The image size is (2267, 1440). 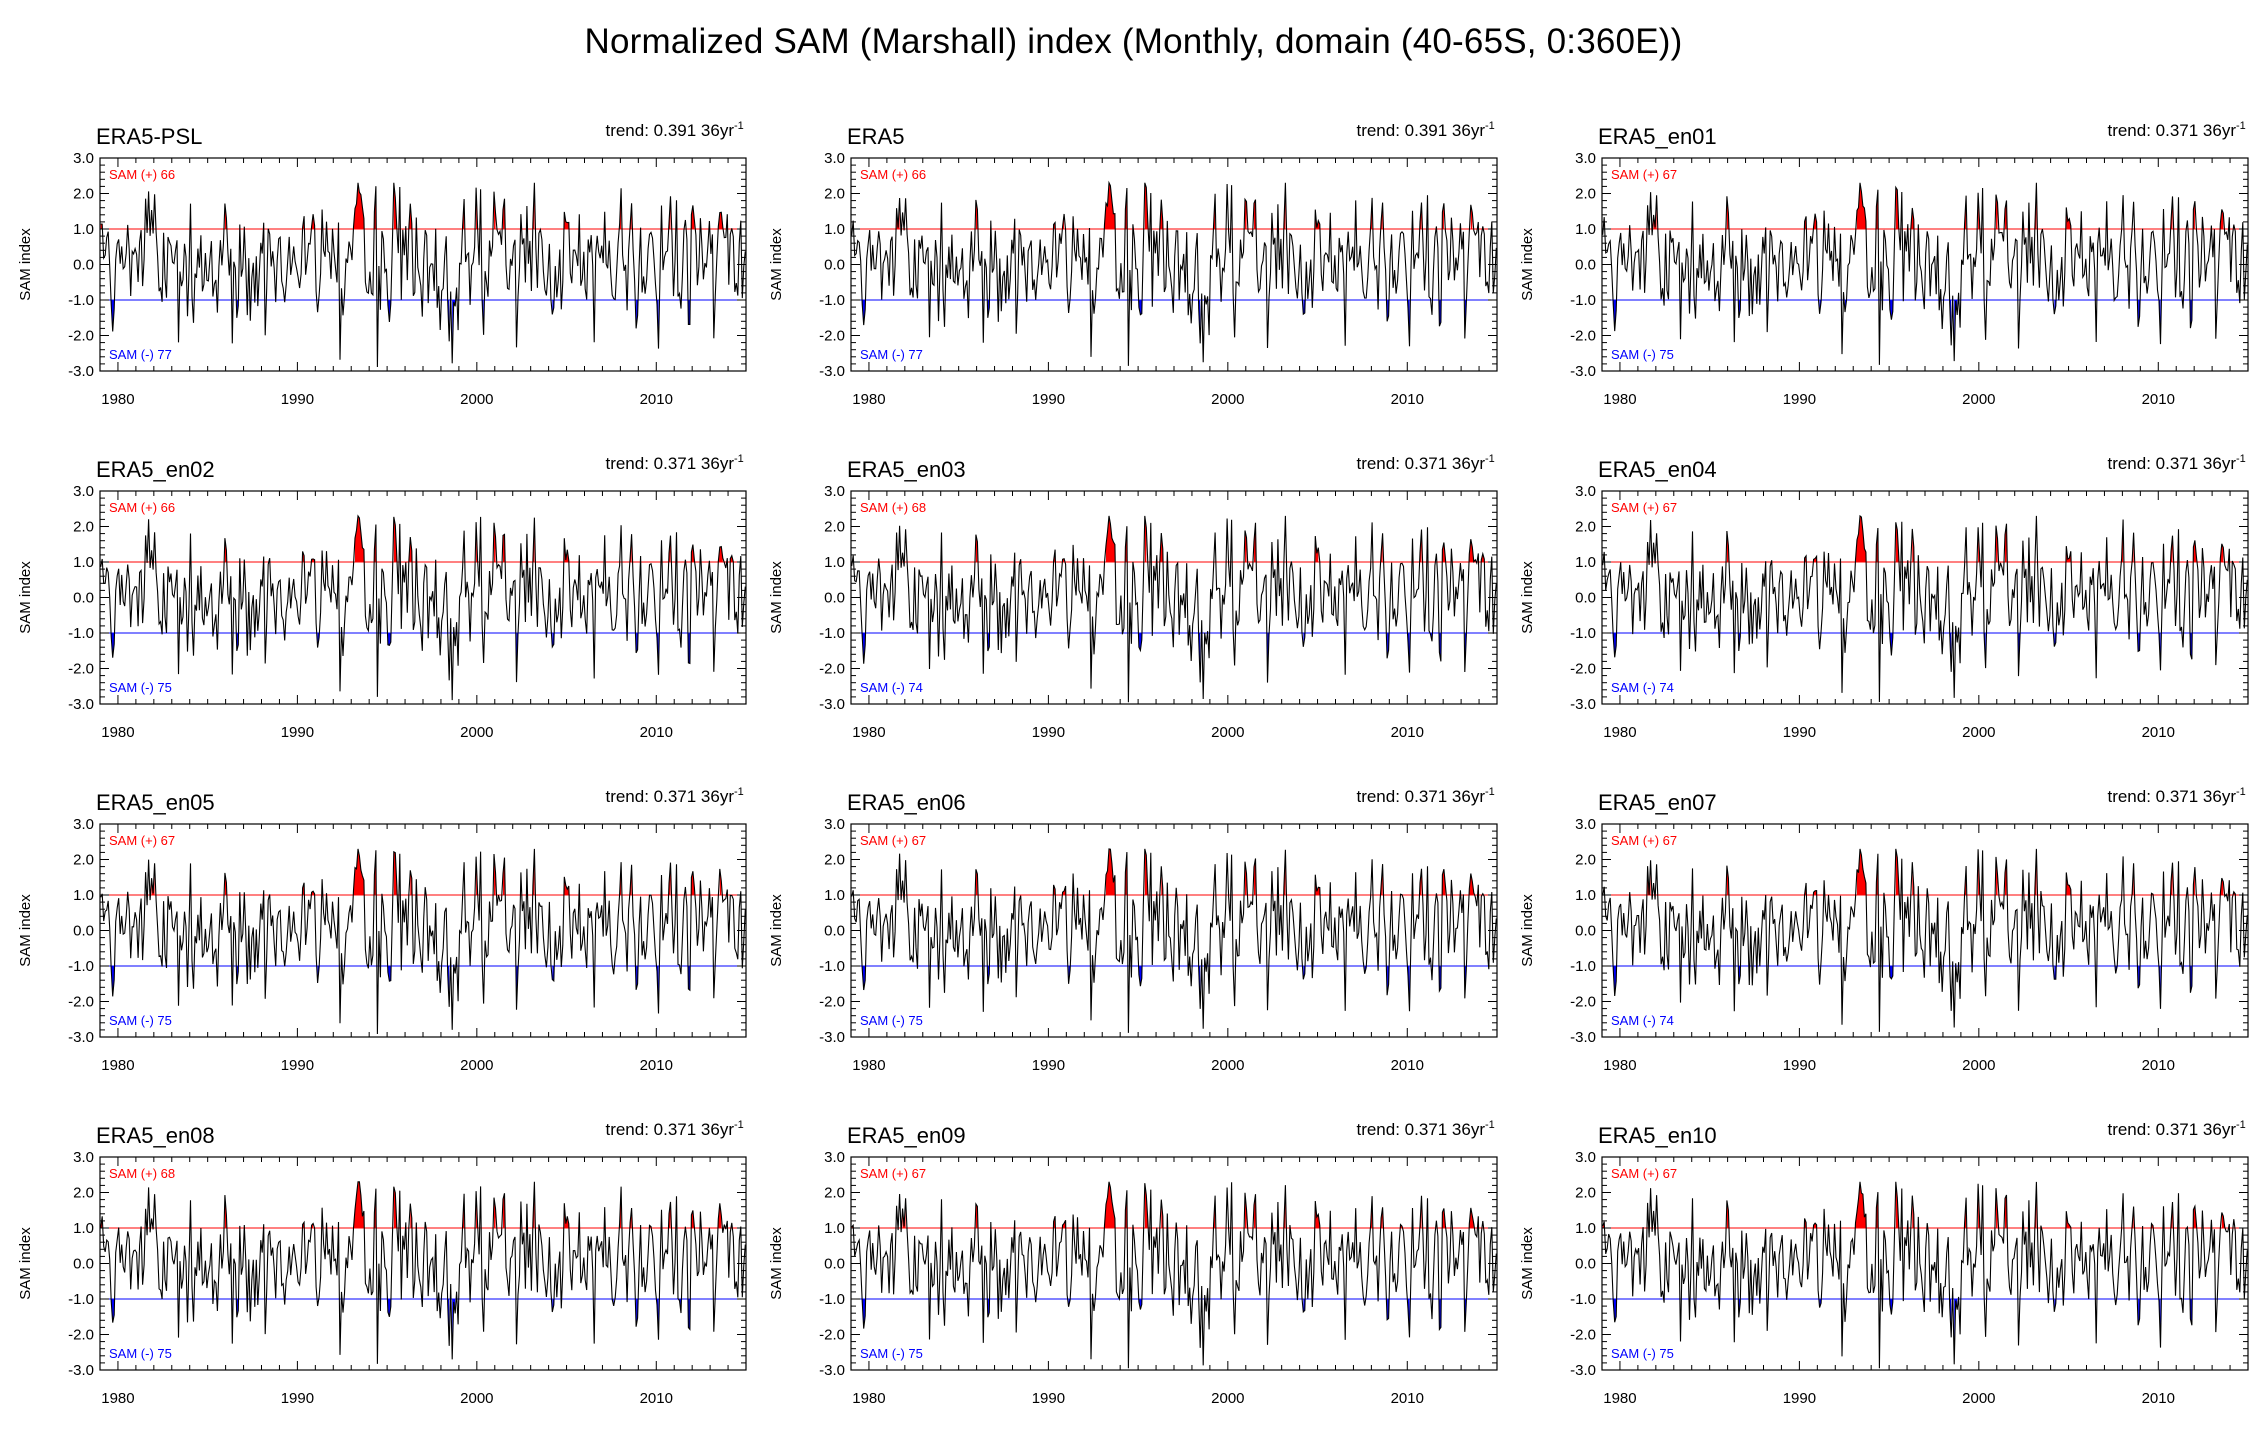 What do you see at coordinates (669, 130) in the screenshot?
I see `trend-label: trend: 0.391 36yr` at bounding box center [669, 130].